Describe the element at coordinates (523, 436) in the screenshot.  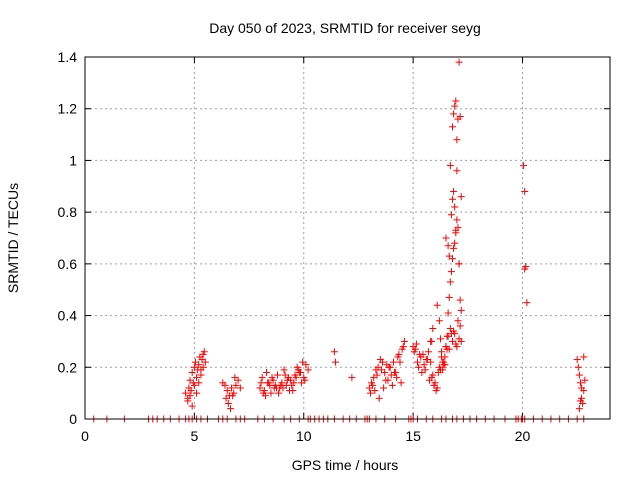
I see `x-tick-label: 20` at that location.